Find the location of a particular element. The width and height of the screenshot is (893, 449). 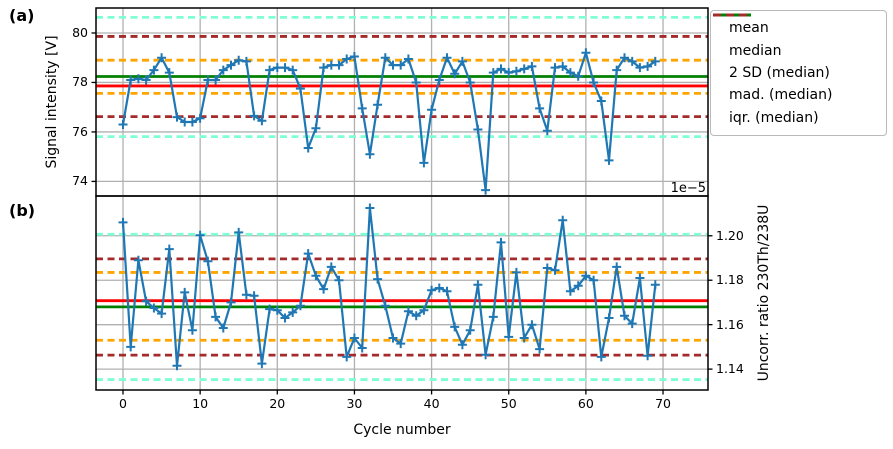

legend-entry-median: median is located at coordinates (795, 36).